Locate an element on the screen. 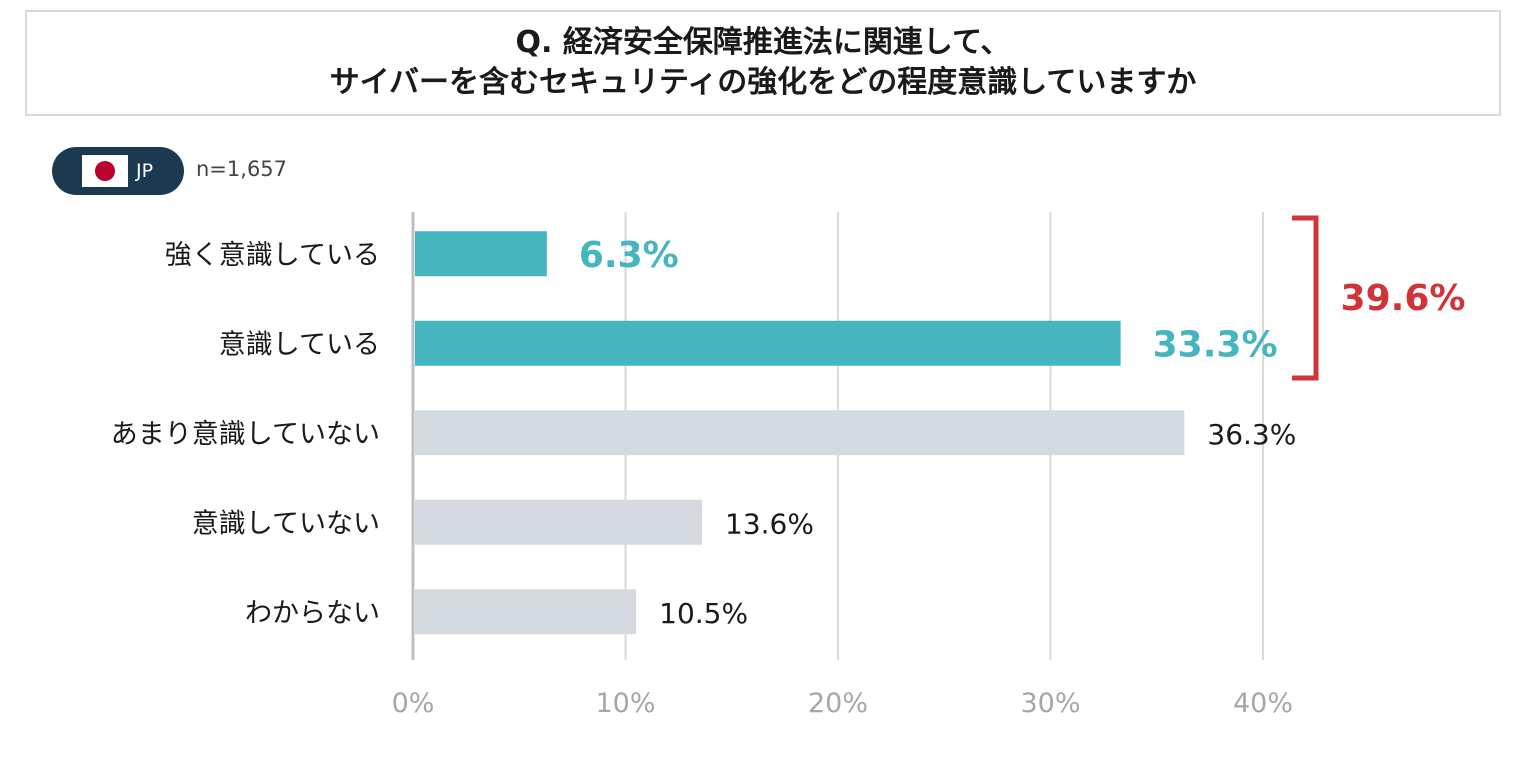 The width and height of the screenshot is (1534, 760). data-label: 36.3% is located at coordinates (1251, 434).